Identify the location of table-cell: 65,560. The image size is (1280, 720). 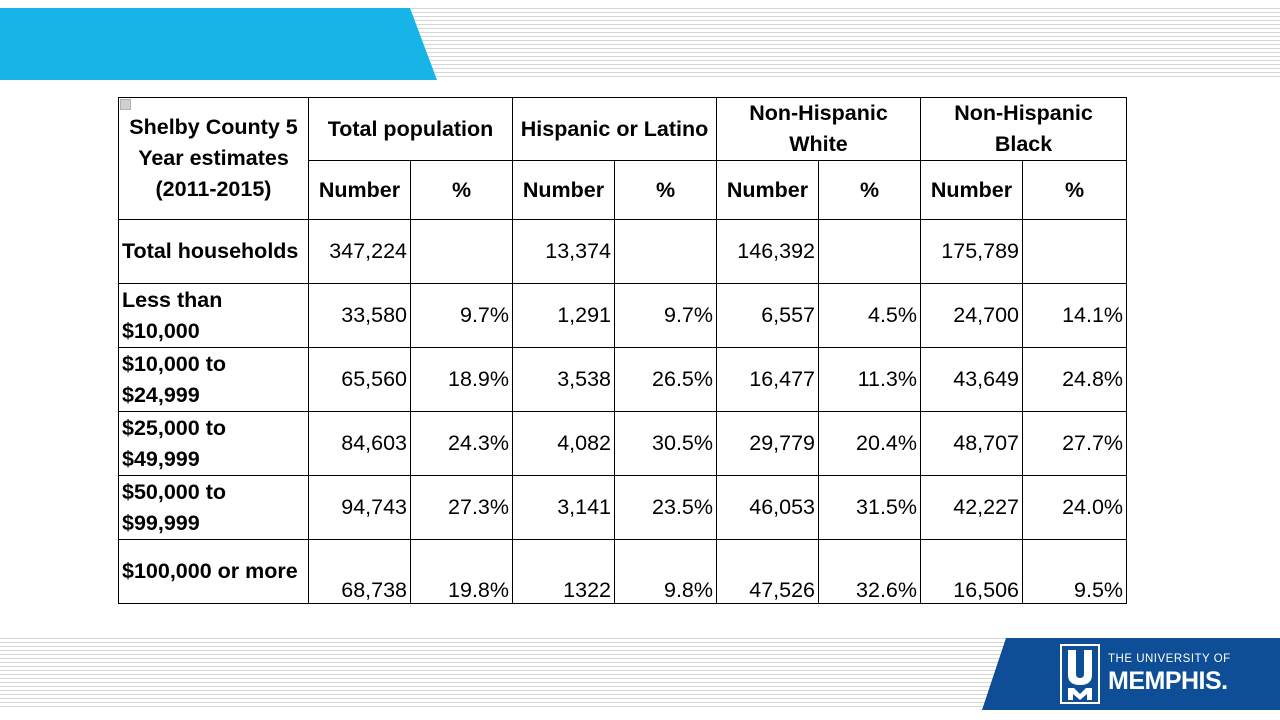
(359, 380).